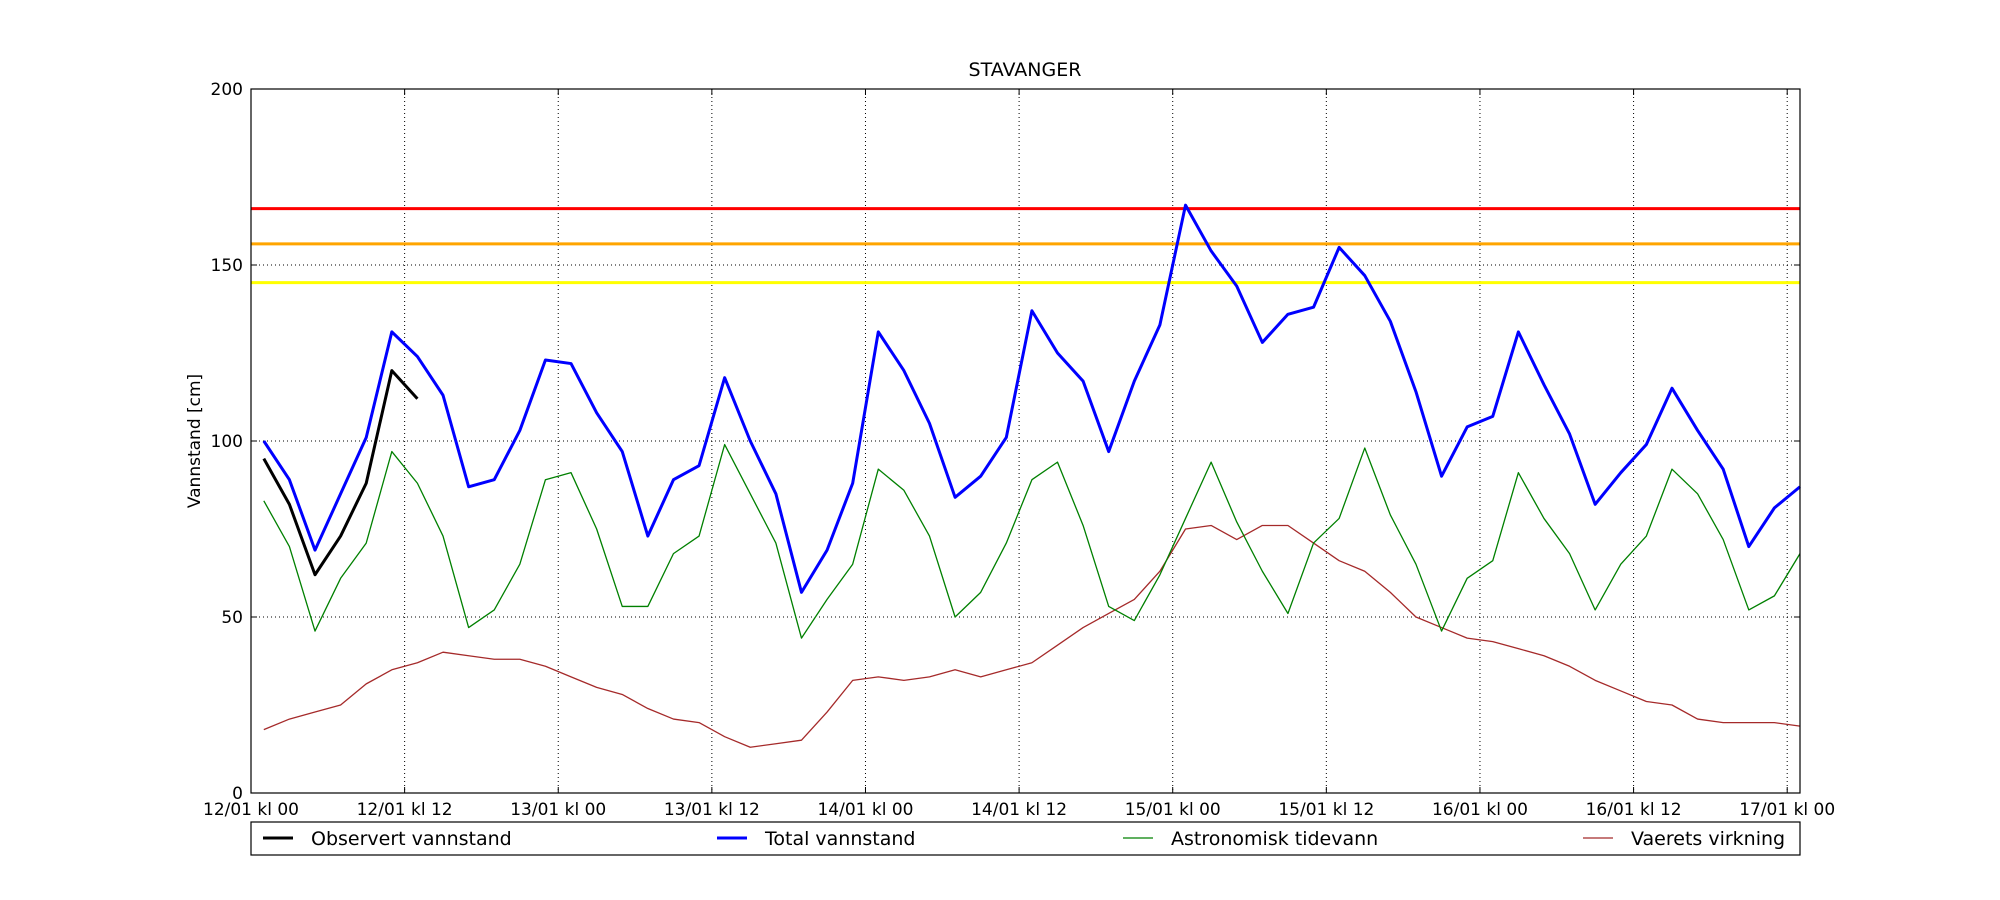  Describe the element at coordinates (227, 90) in the screenshot. I see `y-tick-label: 200` at that location.